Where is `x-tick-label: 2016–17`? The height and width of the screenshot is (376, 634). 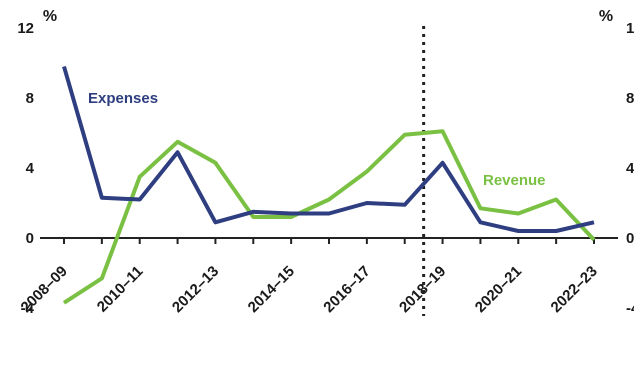 x-tick-label: 2016–17 is located at coordinates (346, 289).